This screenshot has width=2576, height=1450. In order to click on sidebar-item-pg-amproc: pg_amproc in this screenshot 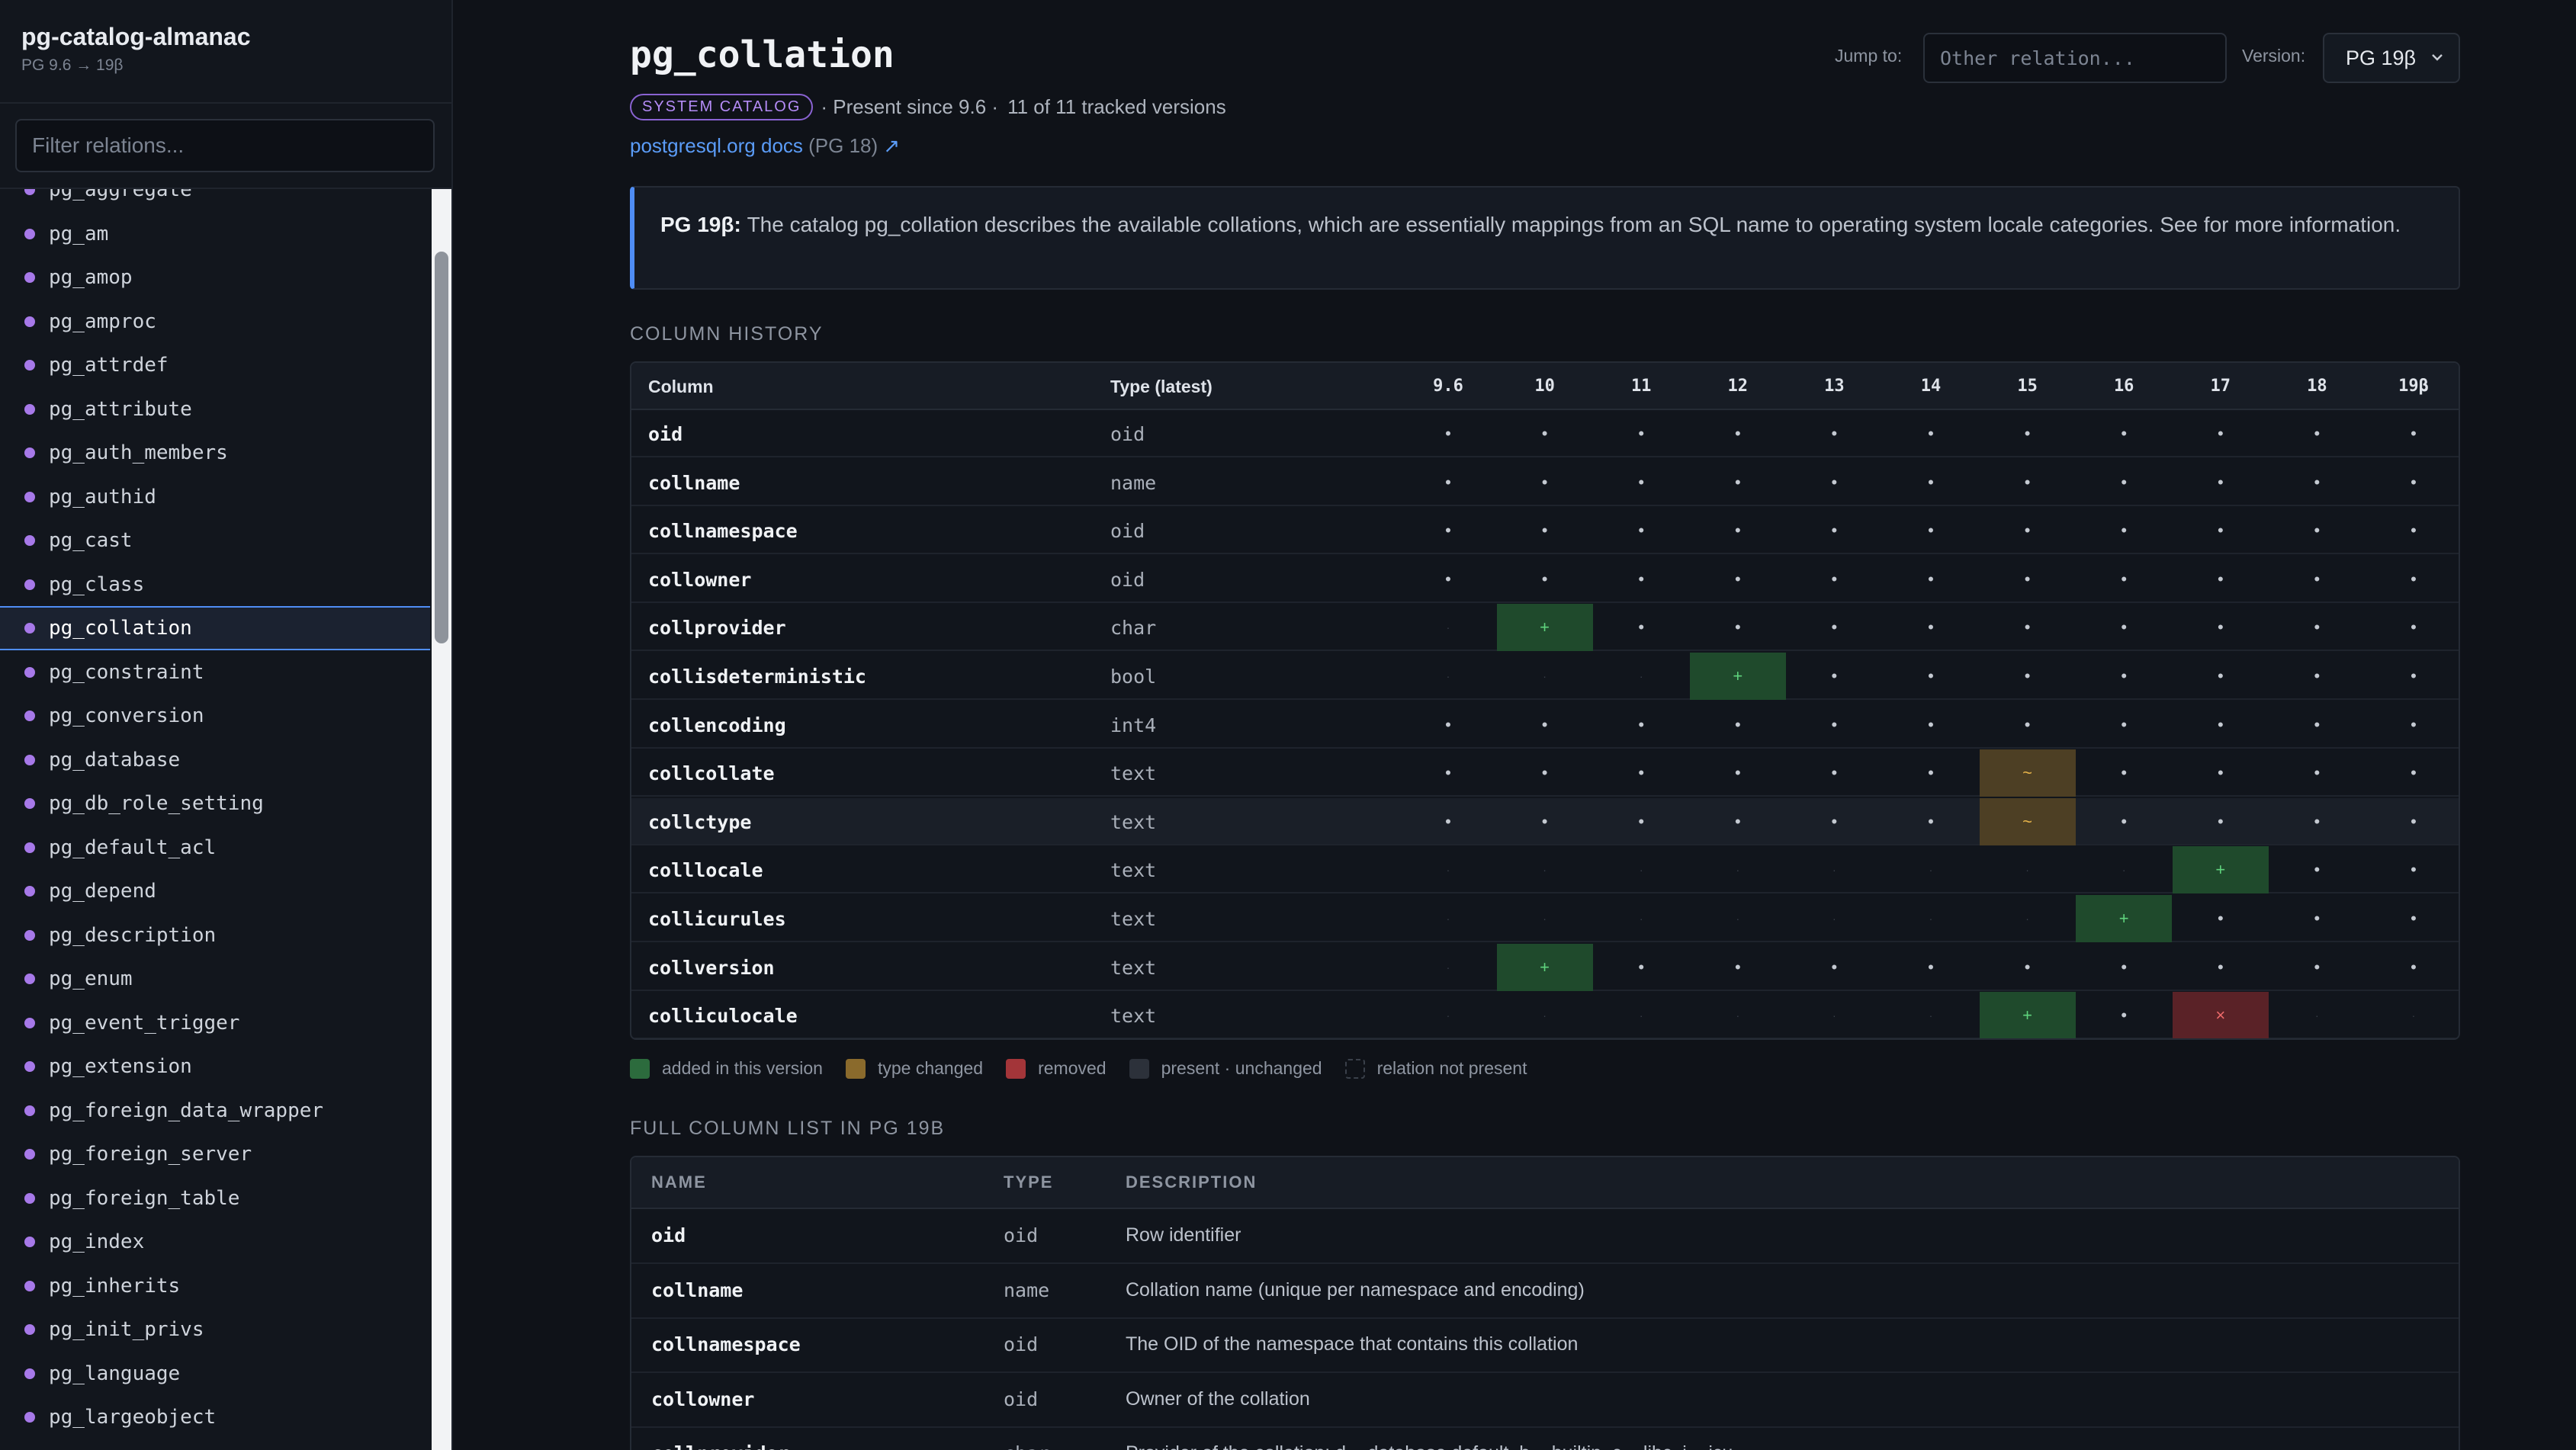, I will do `click(215, 322)`.